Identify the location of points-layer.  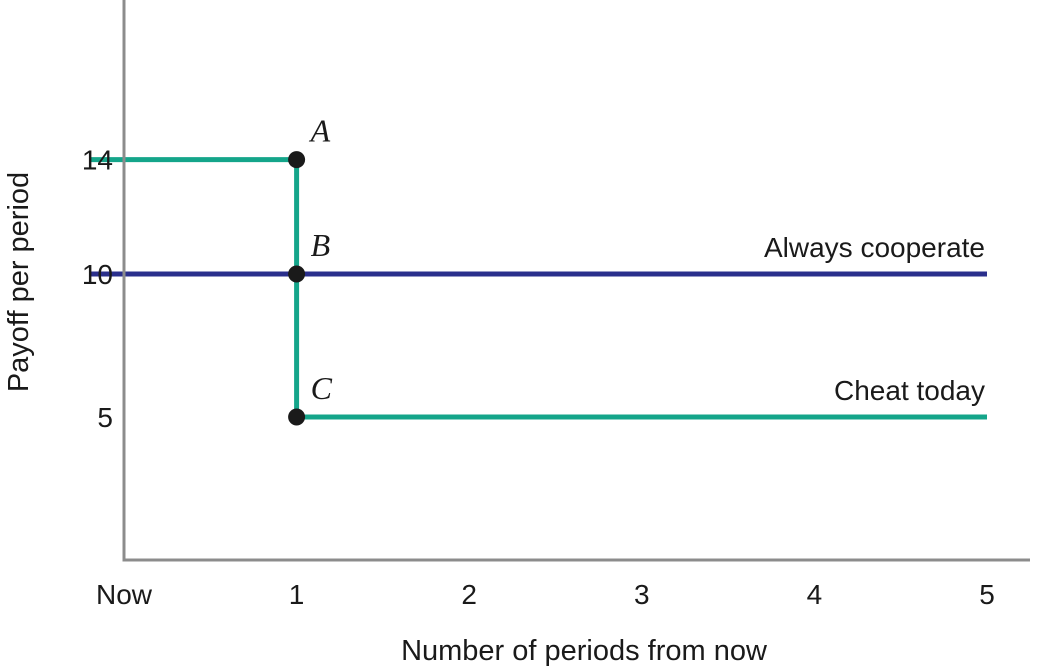
(297, 288).